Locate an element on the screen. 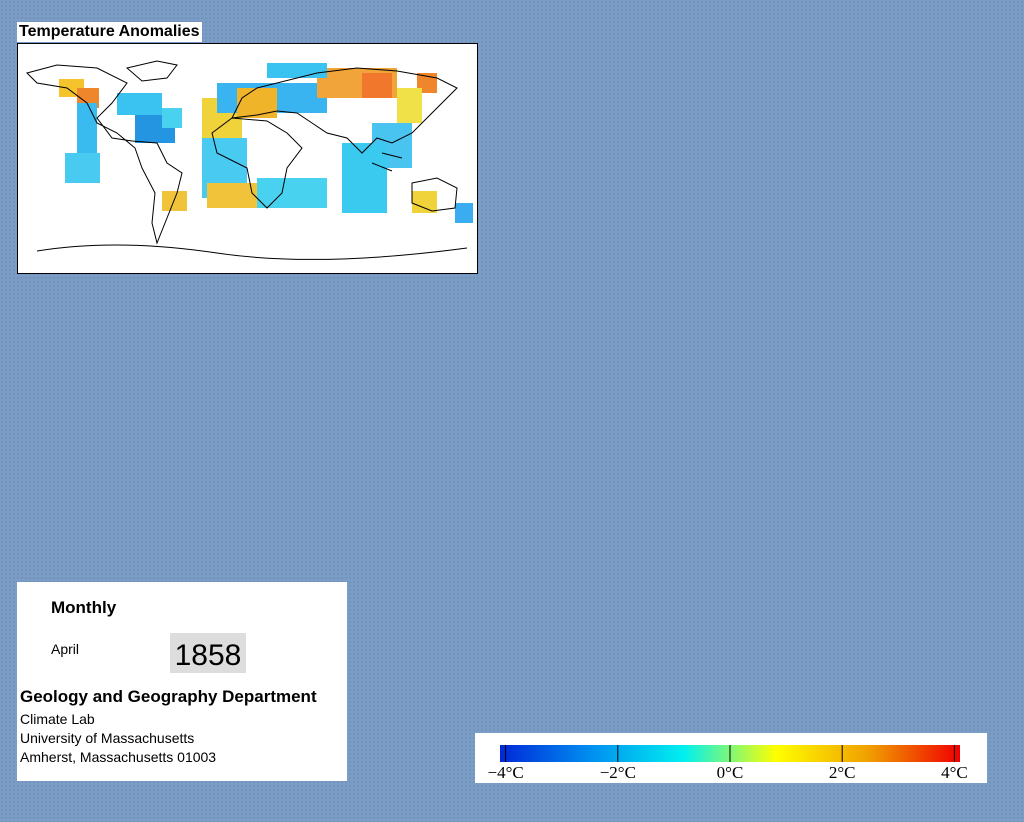 This screenshot has width=1024, height=822. frequency: Monthly is located at coordinates (84, 607).